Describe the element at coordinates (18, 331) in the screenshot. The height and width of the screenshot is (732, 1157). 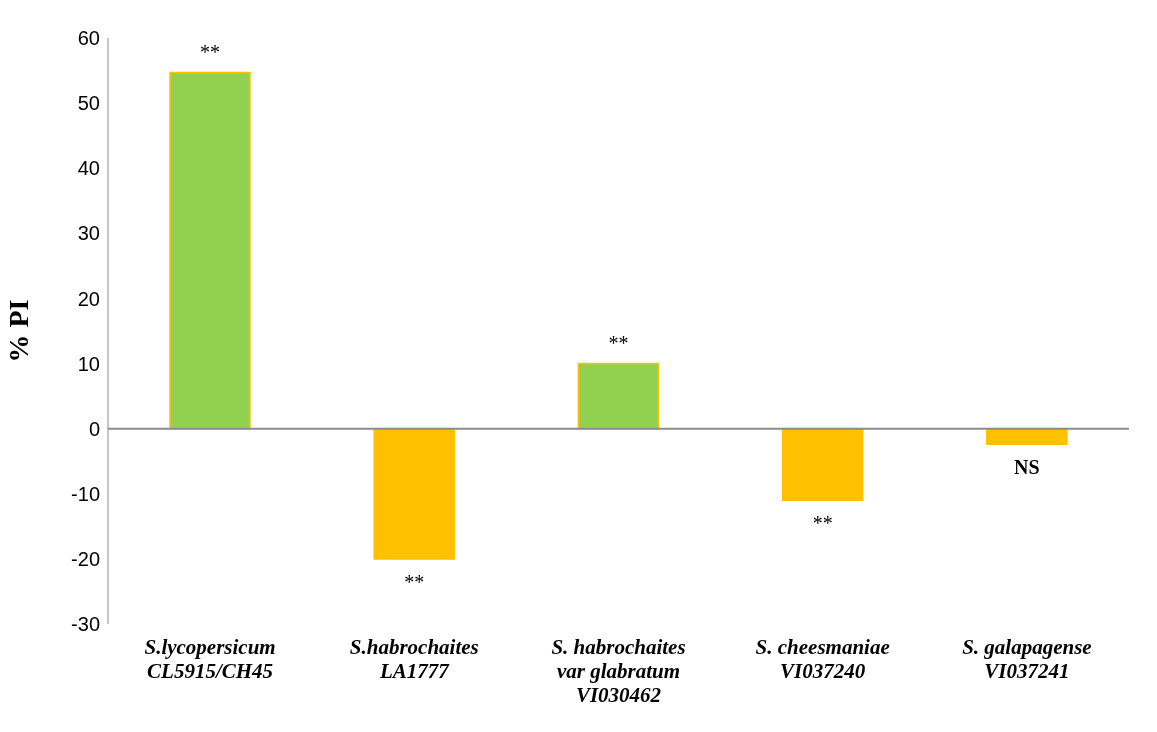
I see `y-axis-title: % PI` at that location.